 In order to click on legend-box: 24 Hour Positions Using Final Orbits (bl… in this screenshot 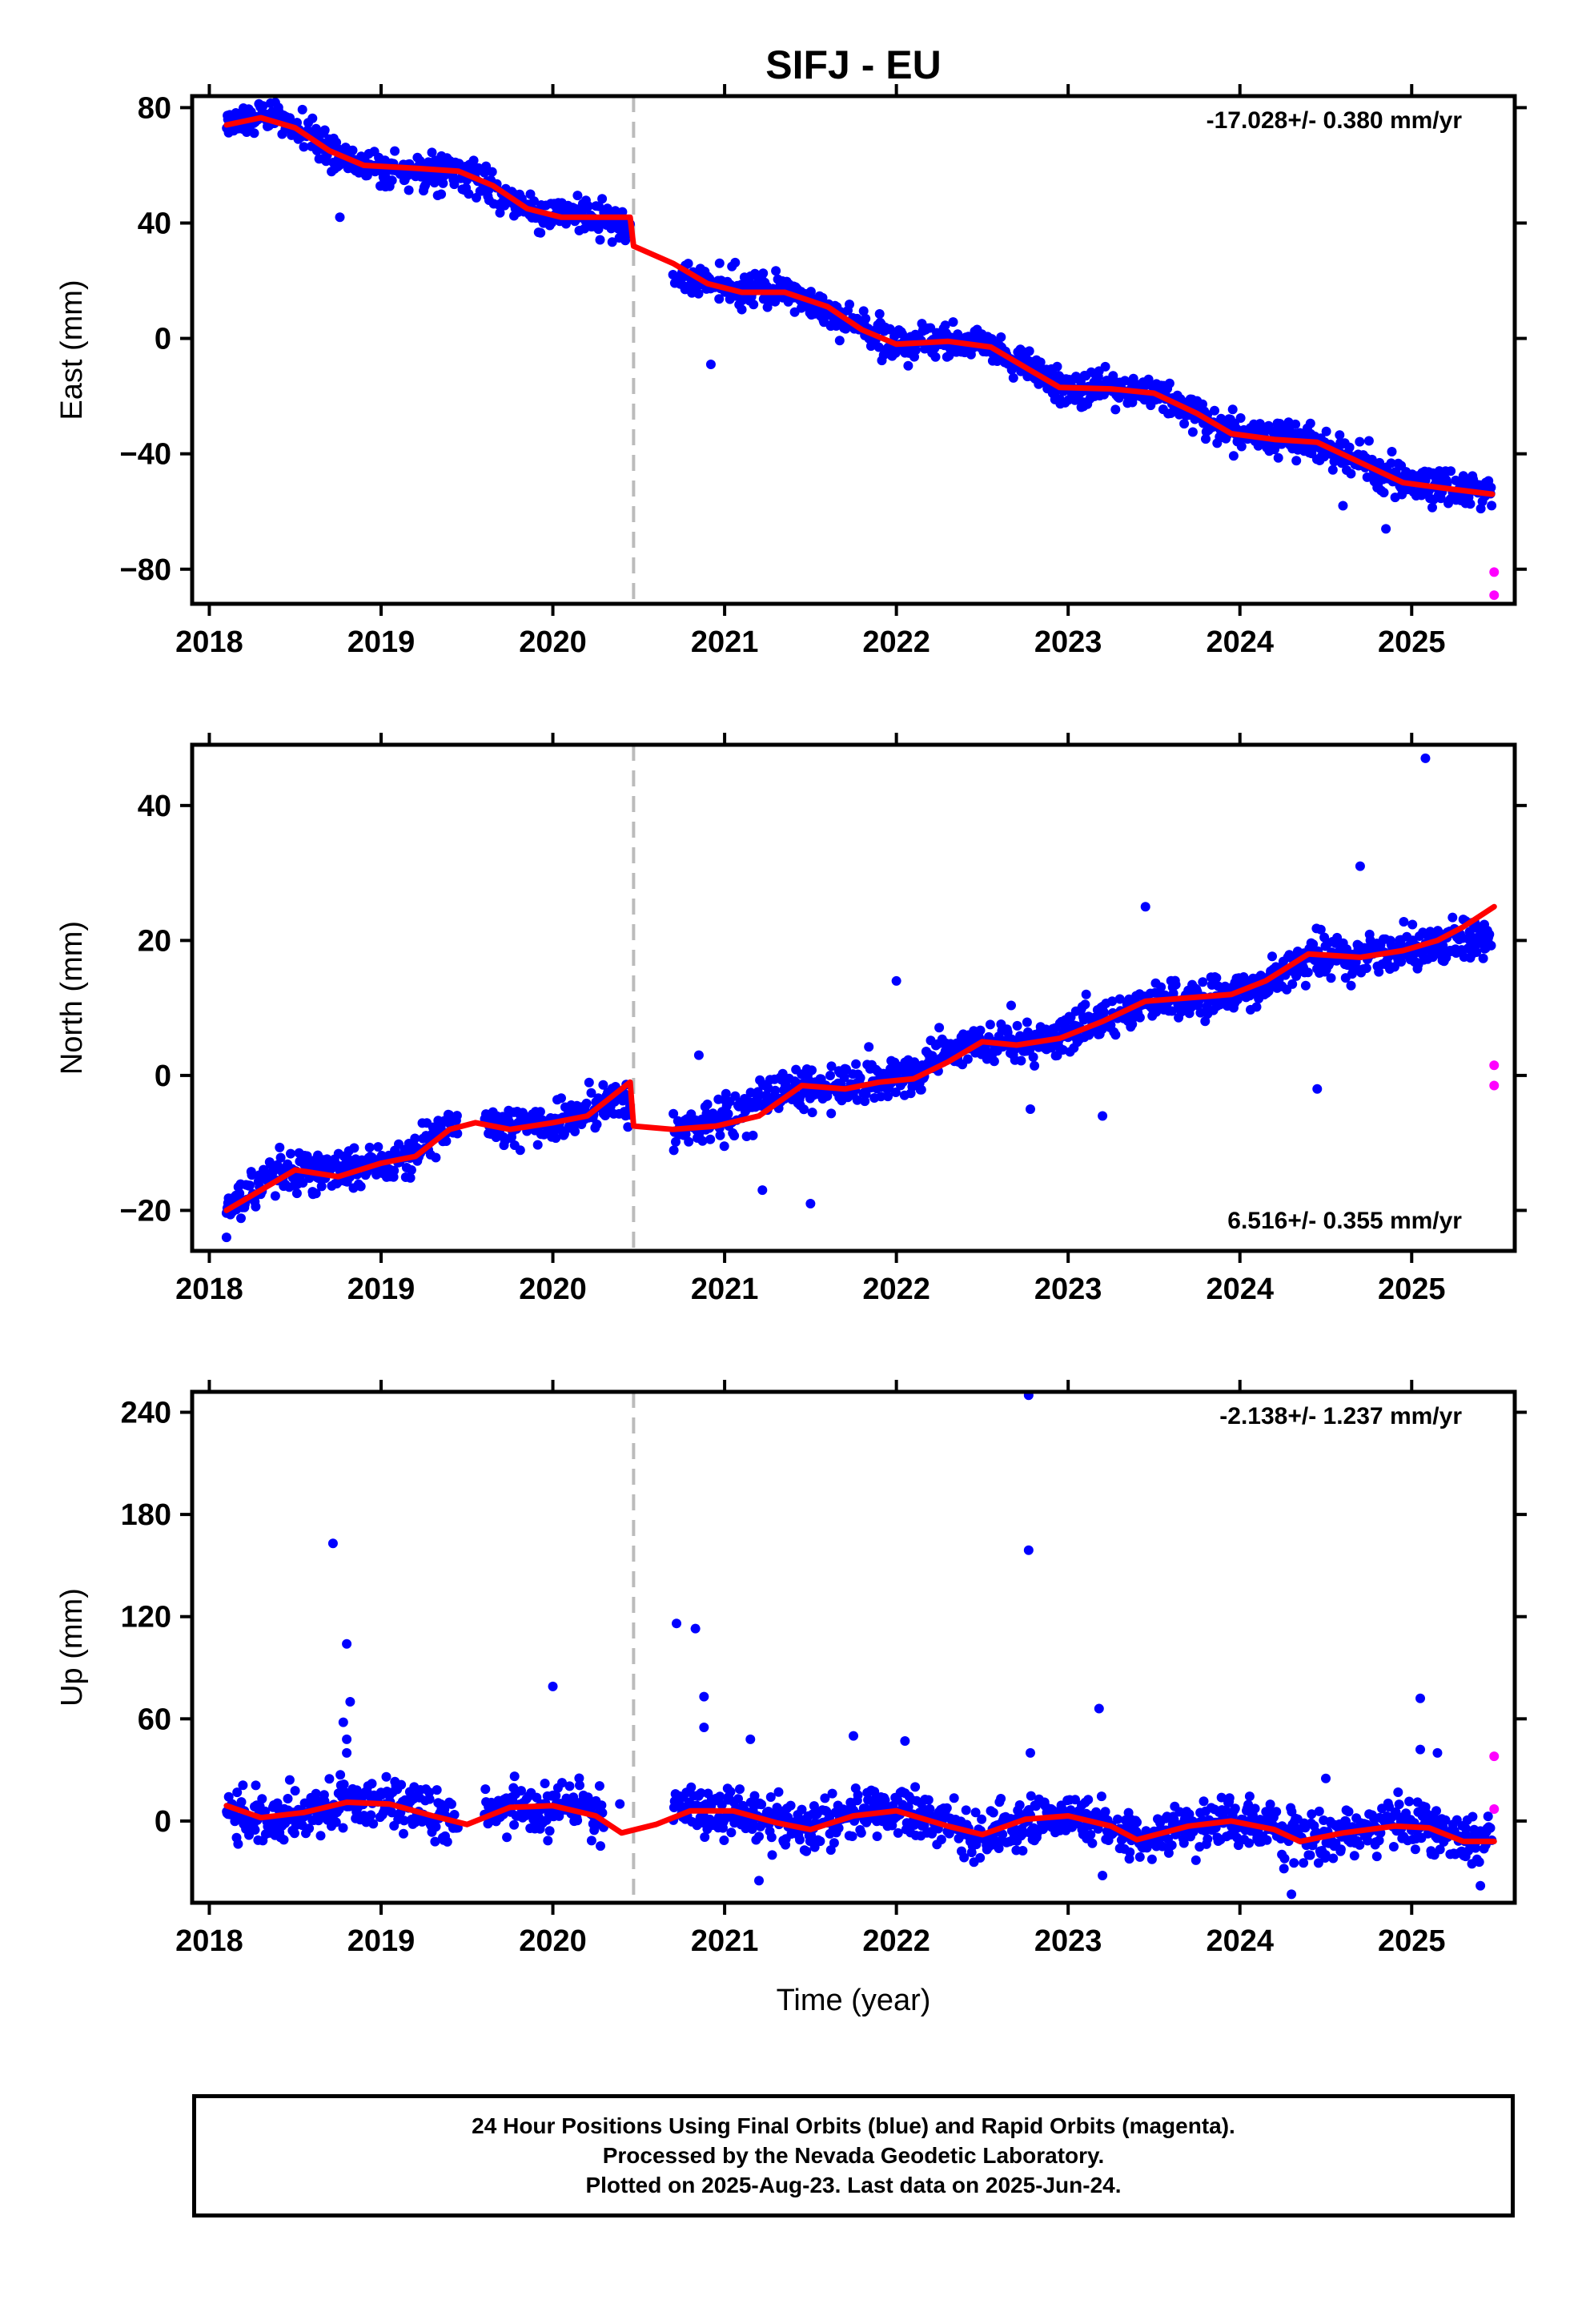, I will do `click(853, 2155)`.